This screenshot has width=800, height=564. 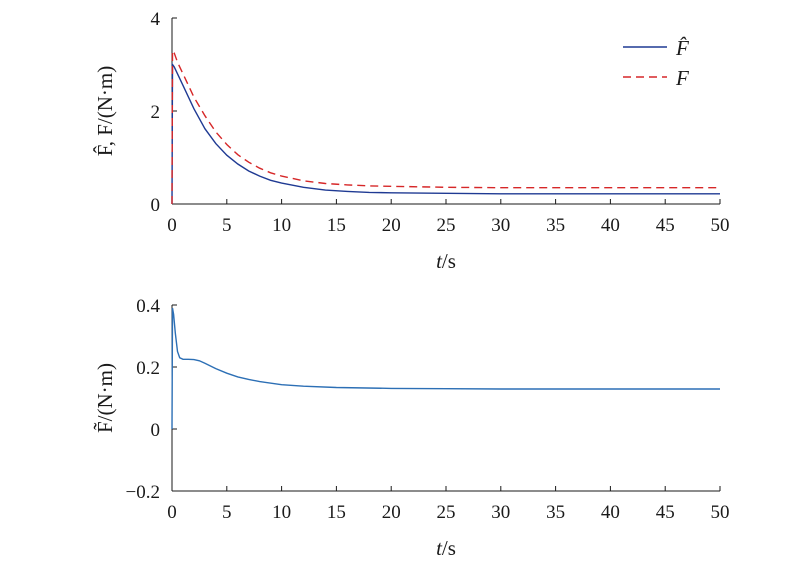 What do you see at coordinates (500, 512) in the screenshot?
I see `bottom-x-tick-label: 30` at bounding box center [500, 512].